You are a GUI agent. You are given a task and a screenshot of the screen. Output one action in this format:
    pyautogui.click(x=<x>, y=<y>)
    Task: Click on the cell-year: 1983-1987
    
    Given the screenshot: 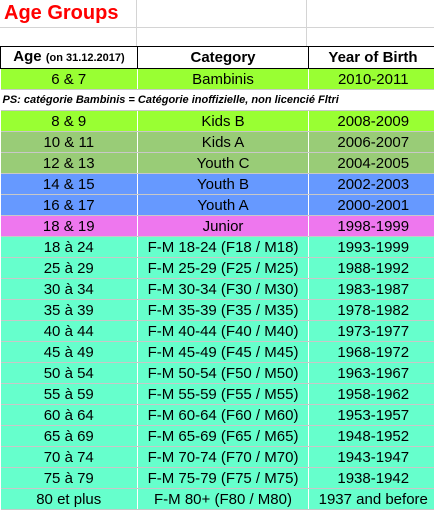 What is the action you would take?
    pyautogui.click(x=371, y=289)
    